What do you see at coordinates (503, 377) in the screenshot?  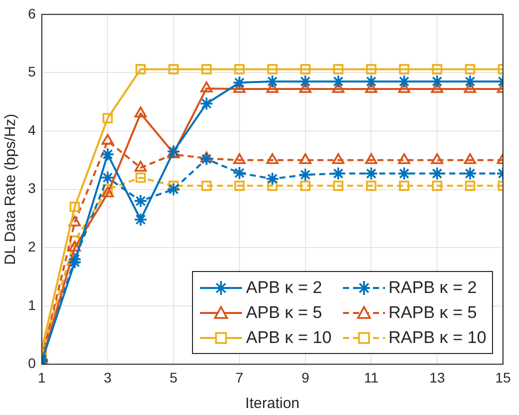 I see `x-tick-label: 15` at bounding box center [503, 377].